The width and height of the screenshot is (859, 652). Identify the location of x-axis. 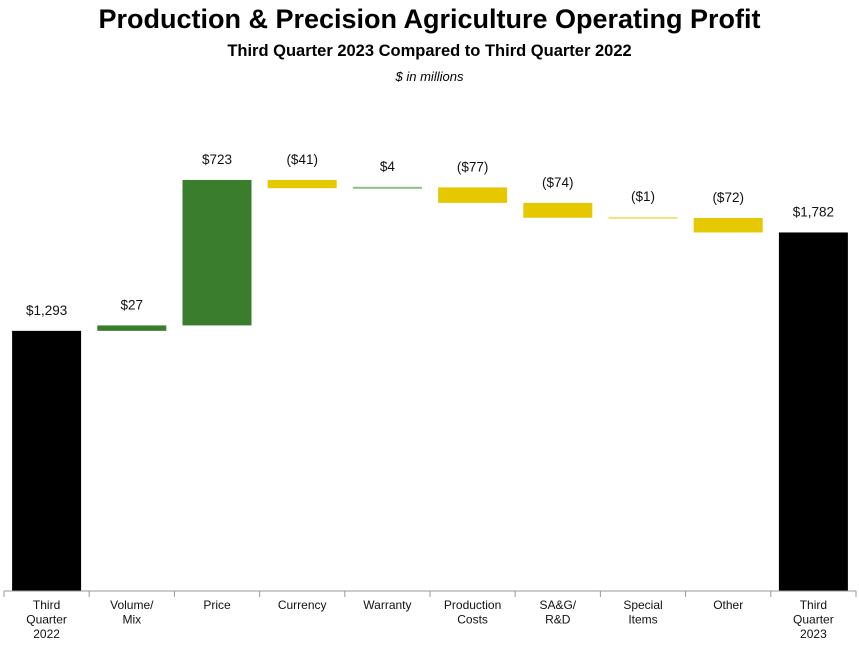
(430, 593).